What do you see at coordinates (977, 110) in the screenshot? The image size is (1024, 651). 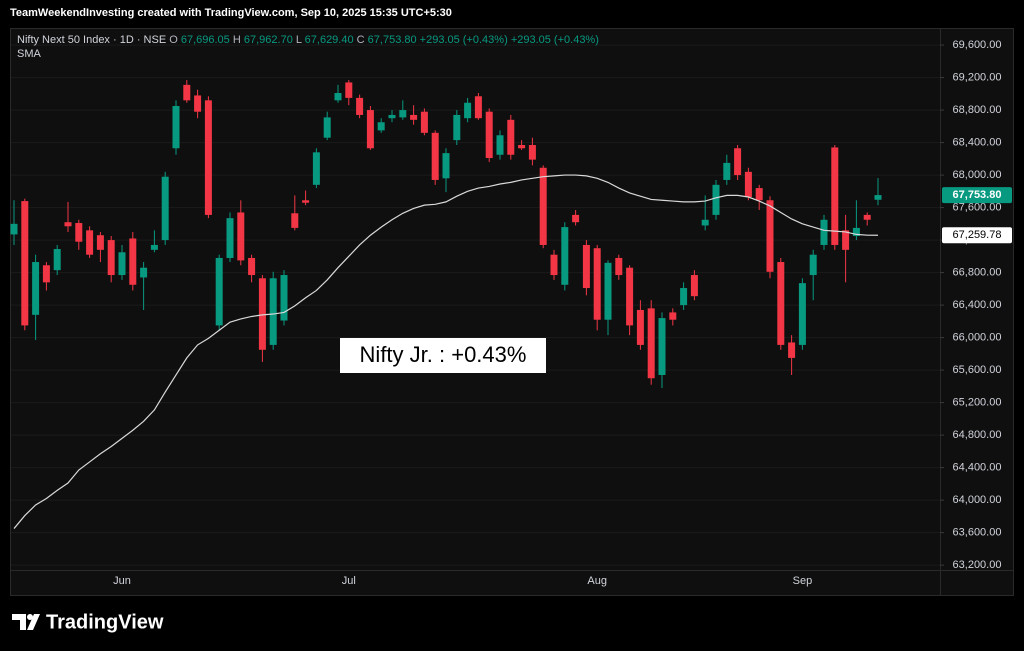 I see `y-tick-label: 68,800.00` at bounding box center [977, 110].